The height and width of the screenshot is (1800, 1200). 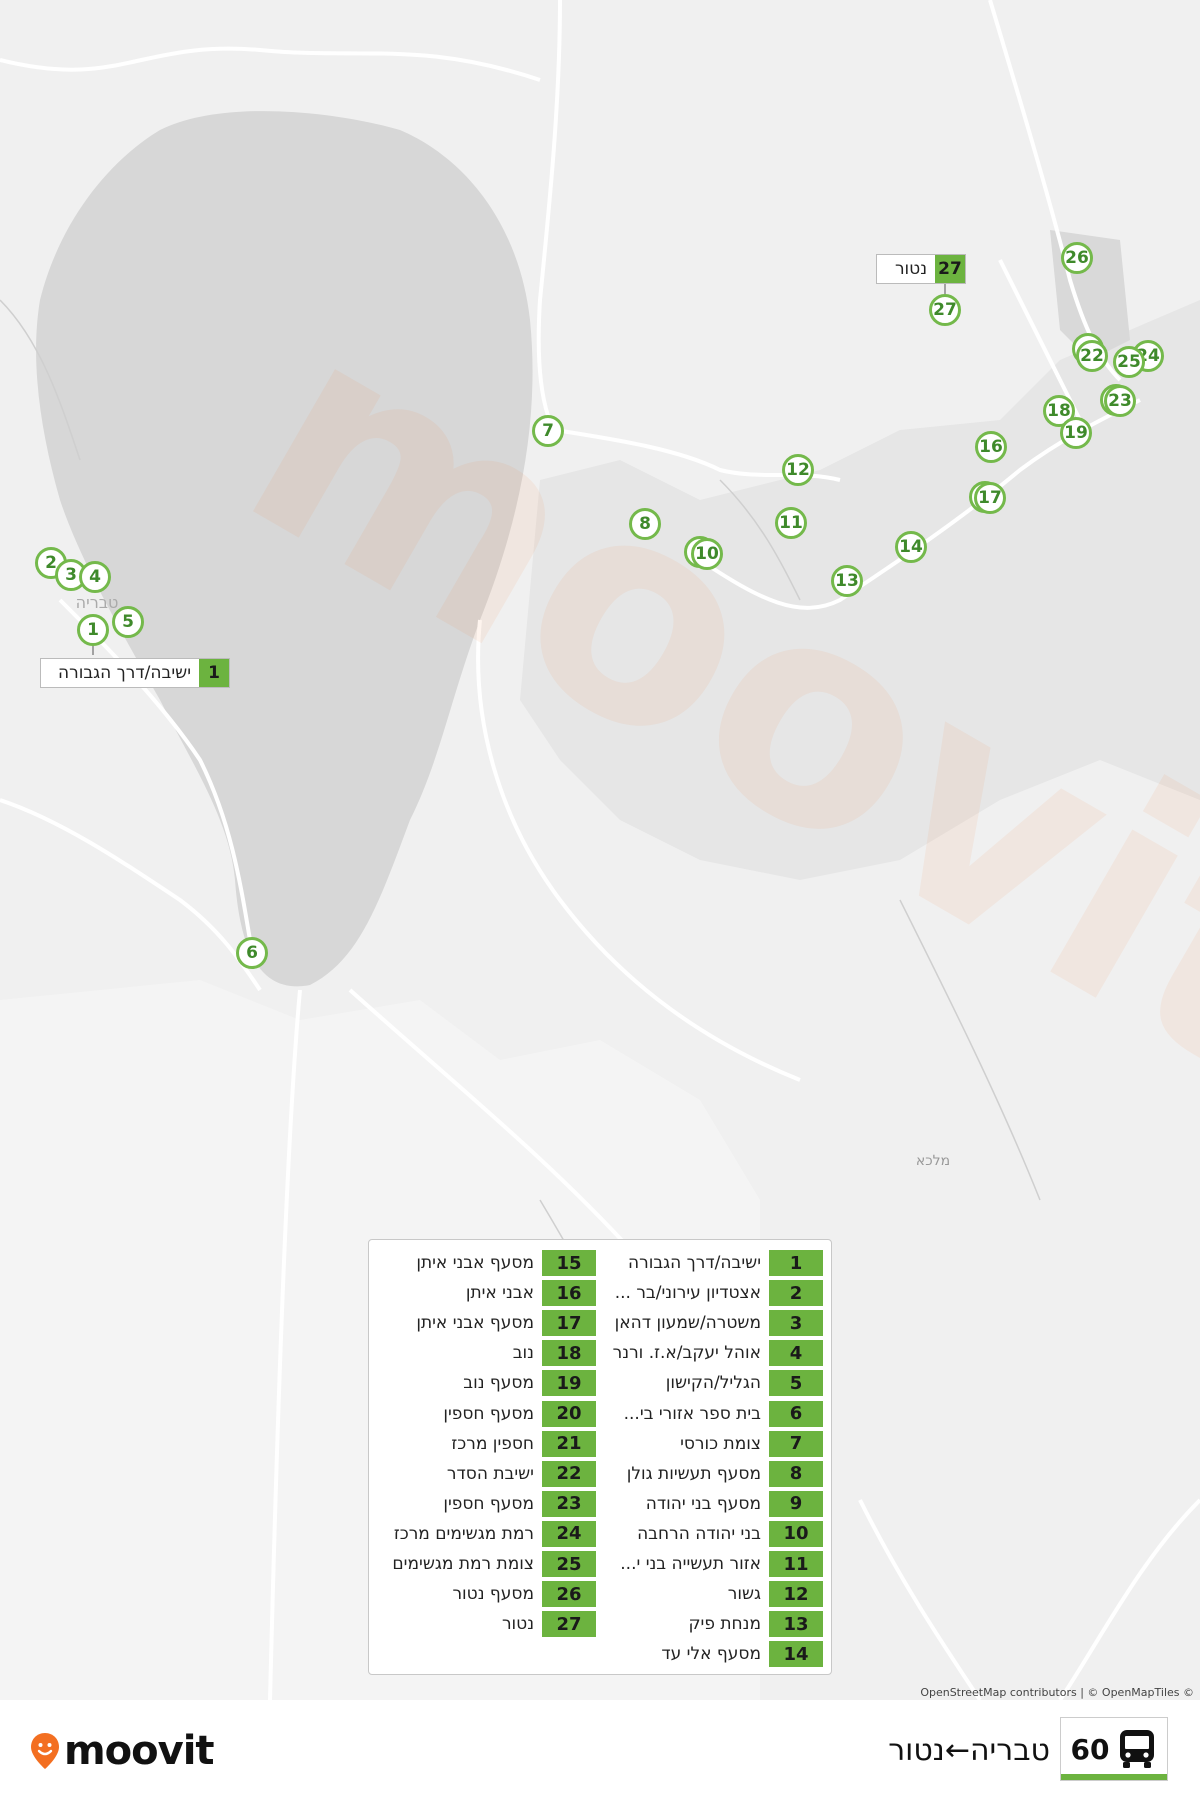 I want to click on legend-row: 13 מנחת פיק, so click(x=706, y=1624).